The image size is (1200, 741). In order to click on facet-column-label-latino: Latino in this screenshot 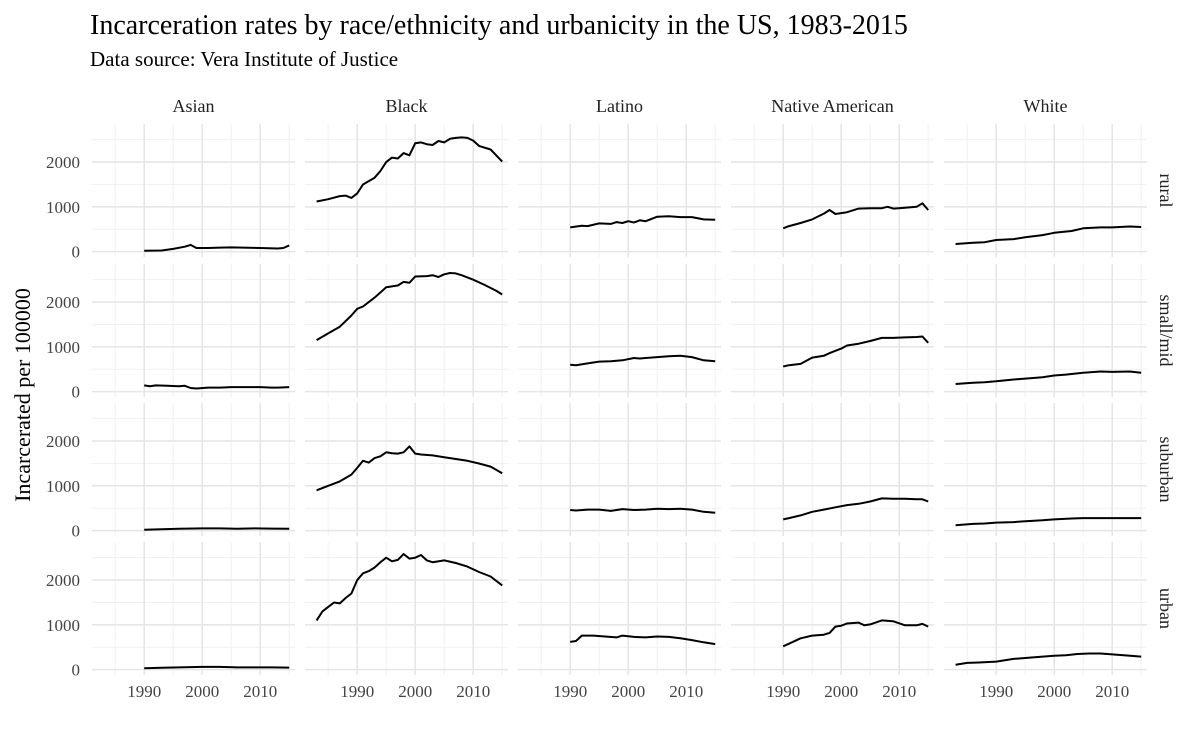, I will do `click(619, 106)`.